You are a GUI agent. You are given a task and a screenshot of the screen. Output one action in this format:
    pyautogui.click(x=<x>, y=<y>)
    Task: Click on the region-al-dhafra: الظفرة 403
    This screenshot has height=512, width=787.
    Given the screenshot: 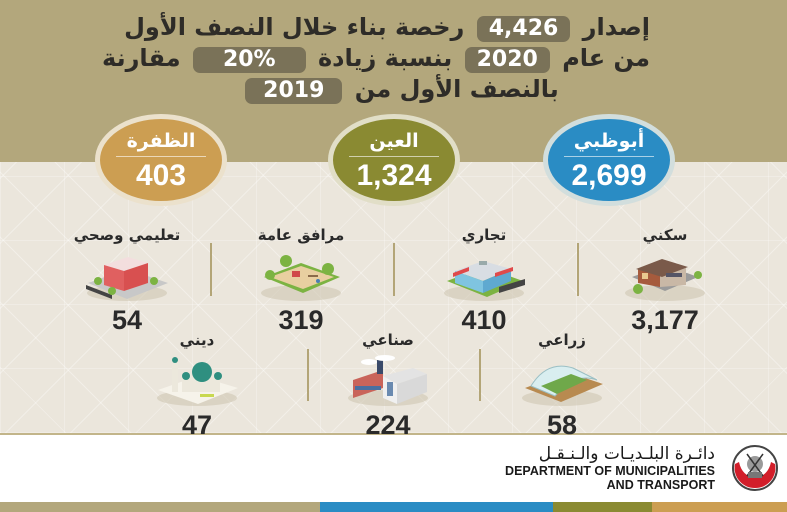 What is the action you would take?
    pyautogui.click(x=161, y=160)
    